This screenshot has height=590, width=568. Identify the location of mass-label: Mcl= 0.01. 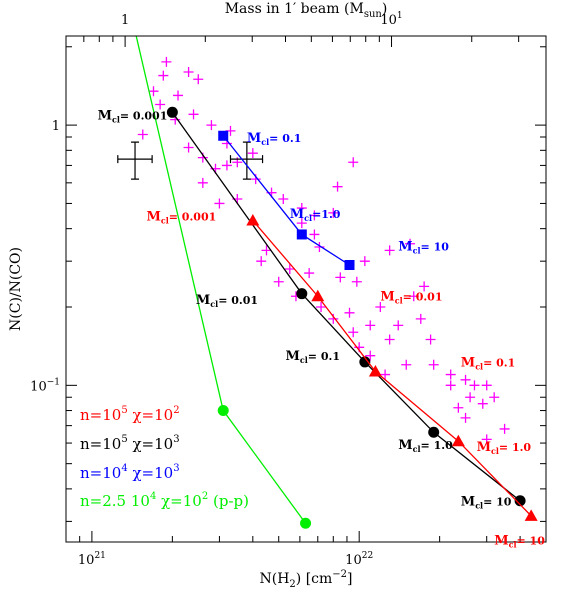
(411, 297).